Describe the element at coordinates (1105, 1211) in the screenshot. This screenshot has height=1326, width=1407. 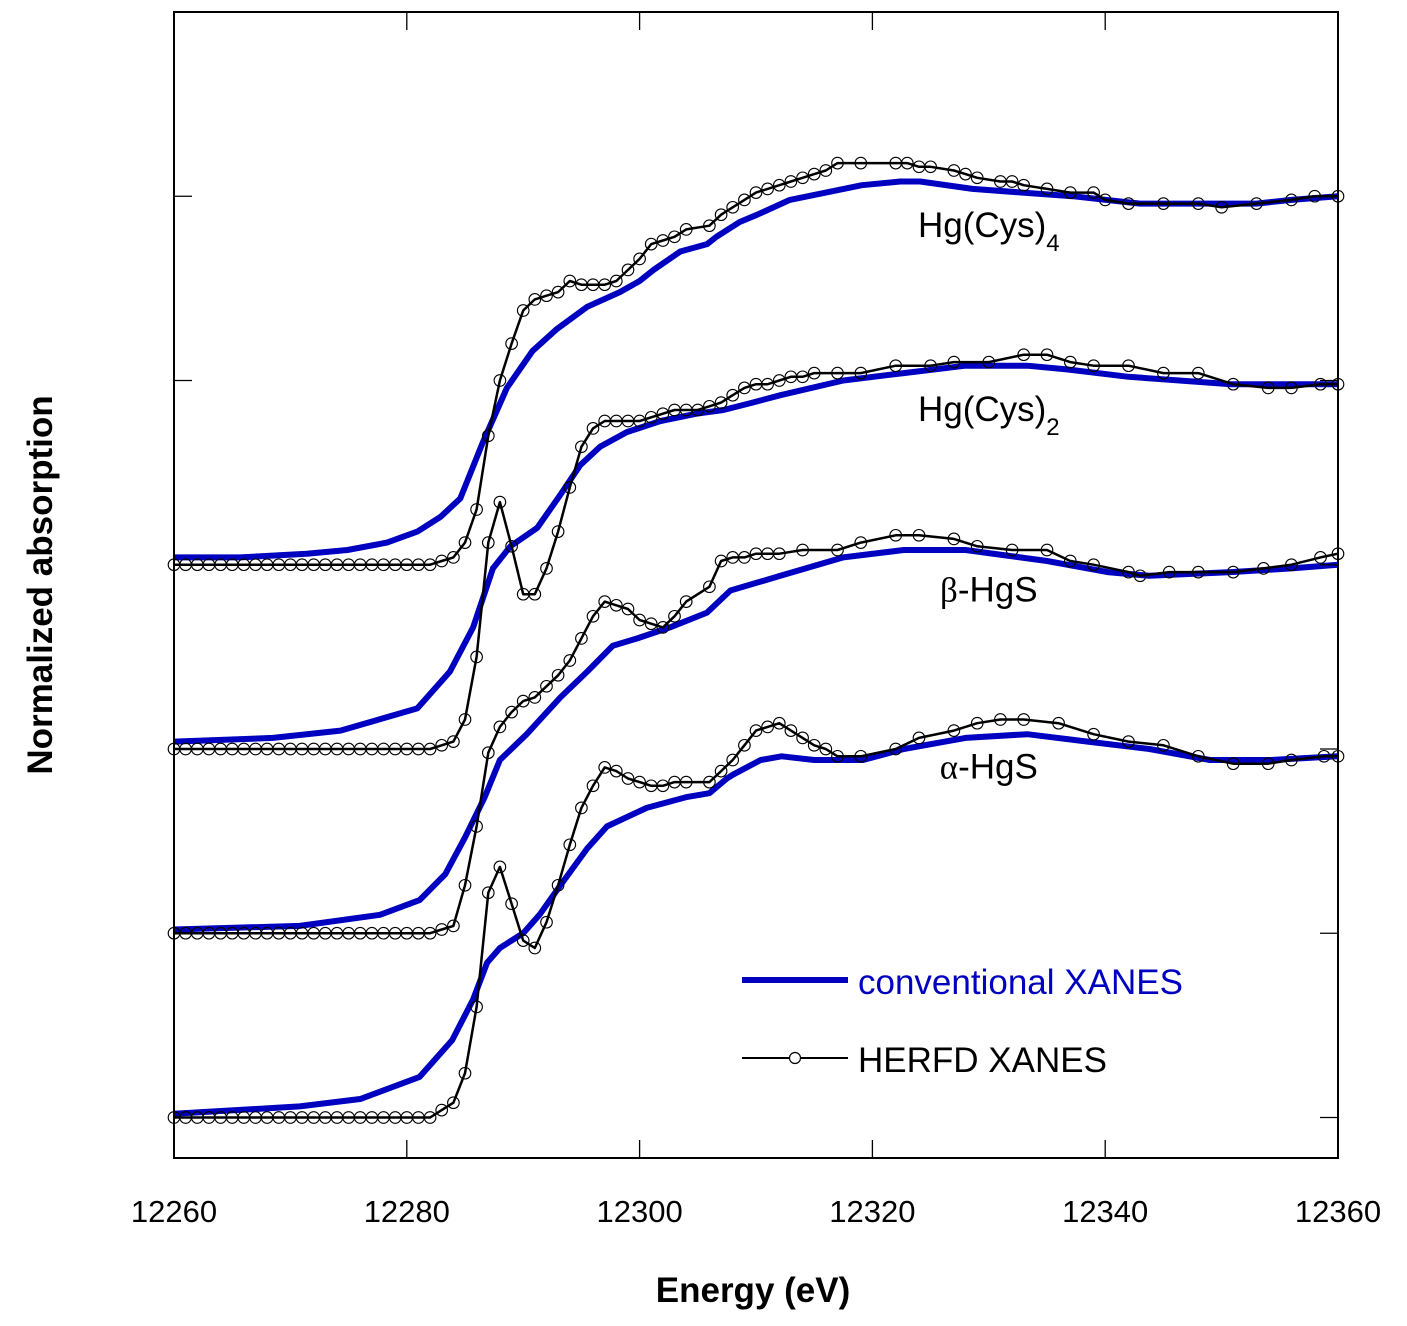
I see `x-tick-label: 12340` at that location.